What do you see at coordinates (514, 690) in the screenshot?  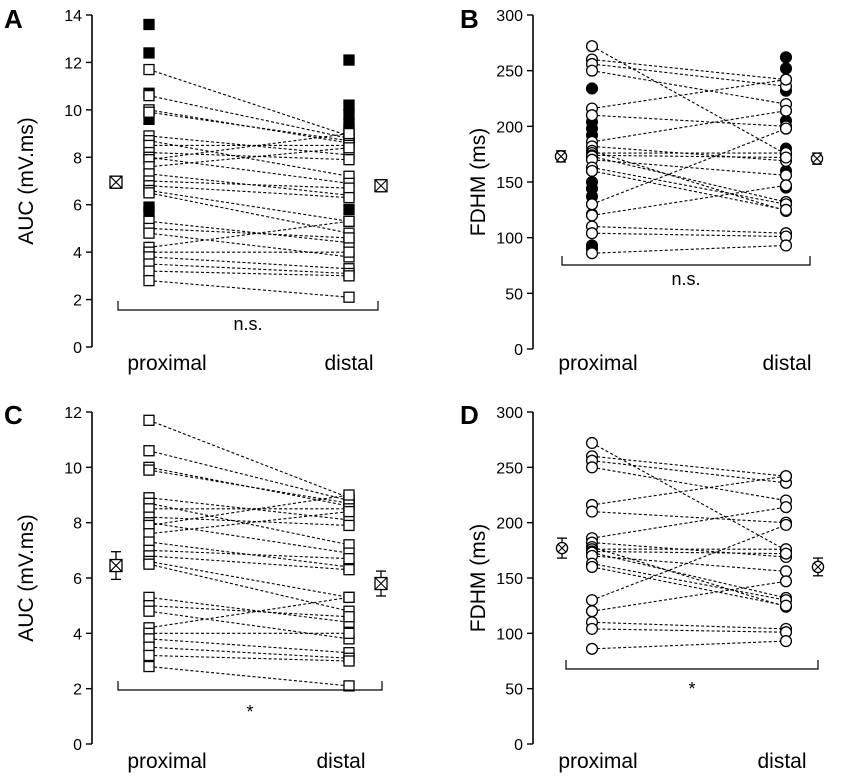 I see `y-tick-label: 50` at bounding box center [514, 690].